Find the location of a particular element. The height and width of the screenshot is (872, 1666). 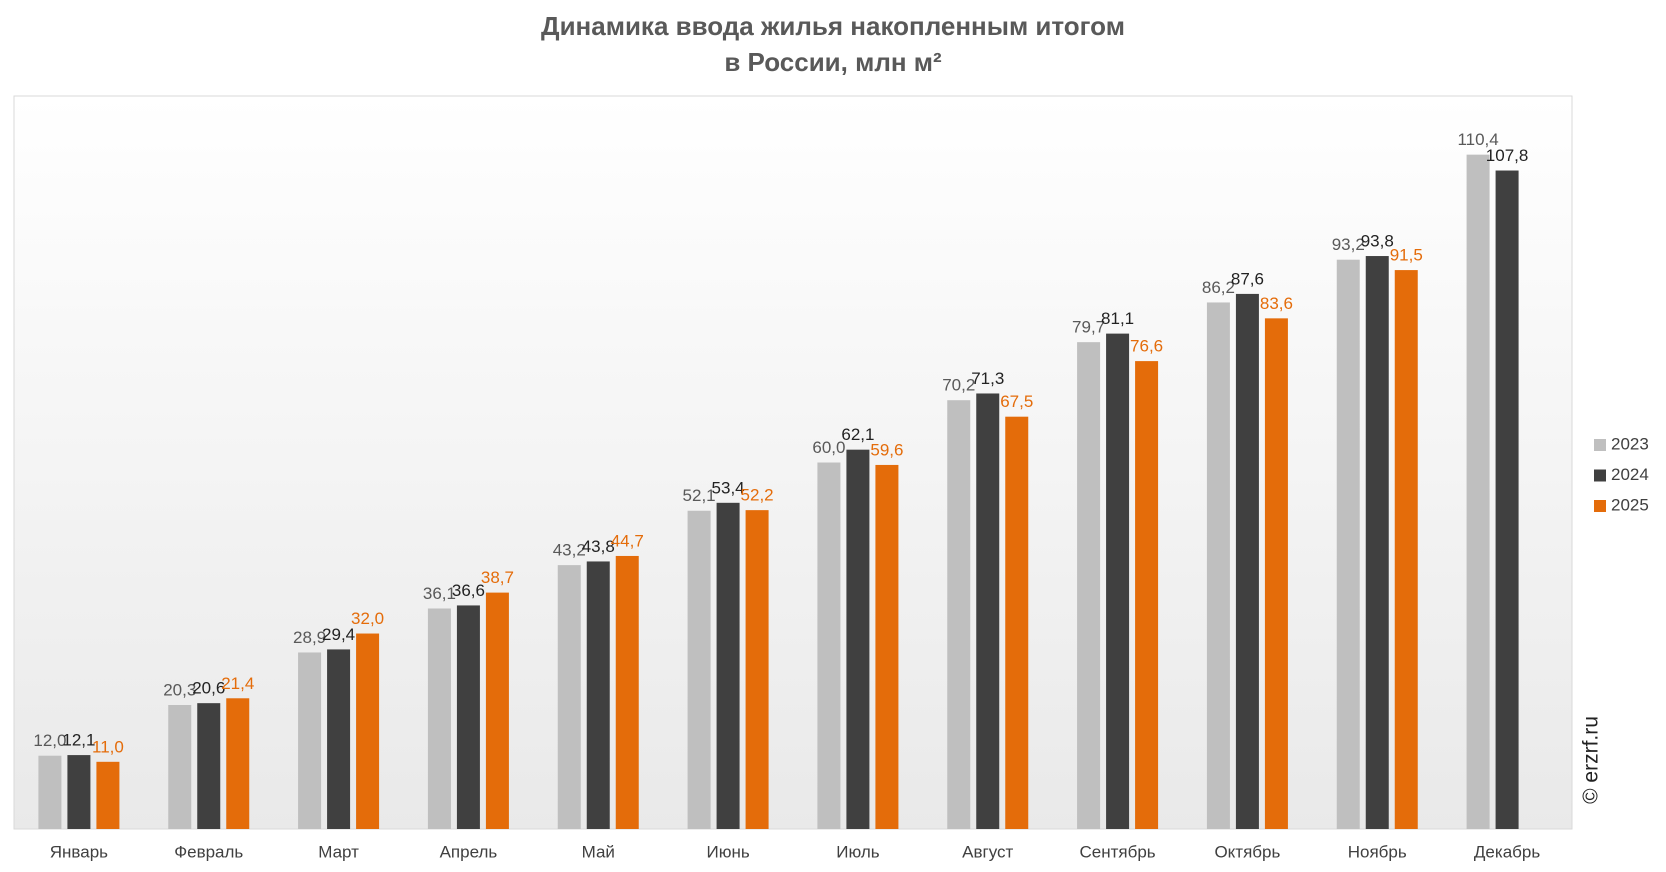

value-label: 36,6 is located at coordinates (468, 590).